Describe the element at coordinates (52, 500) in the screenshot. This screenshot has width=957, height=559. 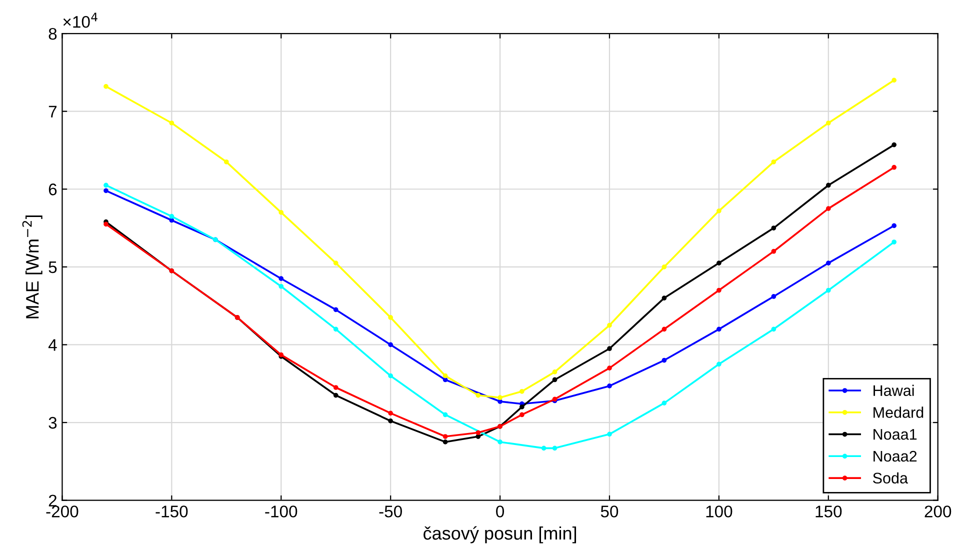
I see `y-tick-label: 2` at that location.